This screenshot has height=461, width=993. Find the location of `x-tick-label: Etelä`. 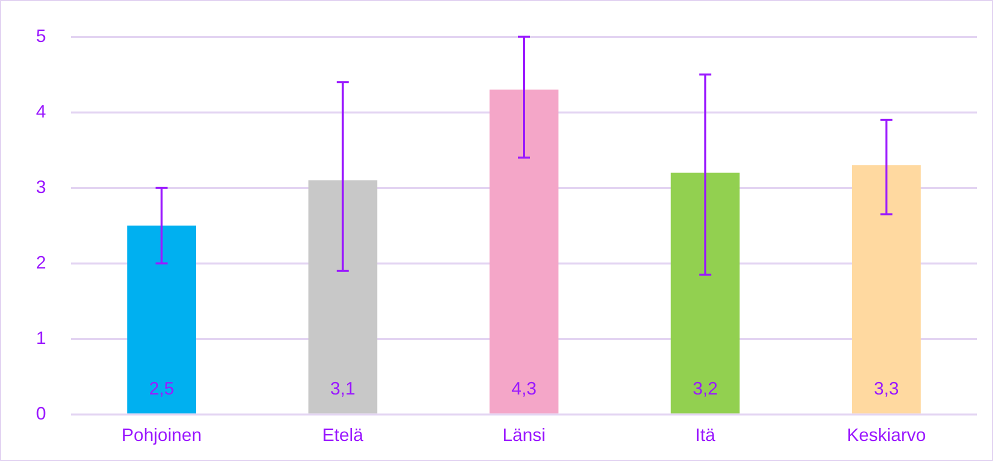

x-tick-label: Etelä is located at coordinates (343, 435).